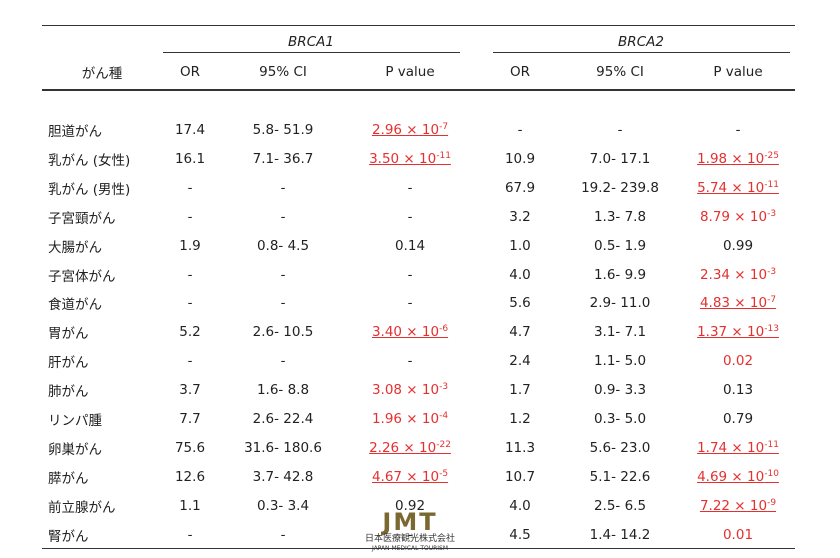  What do you see at coordinates (620, 303) in the screenshot?
I see `table-cell: 2.9- 11.0` at bounding box center [620, 303].